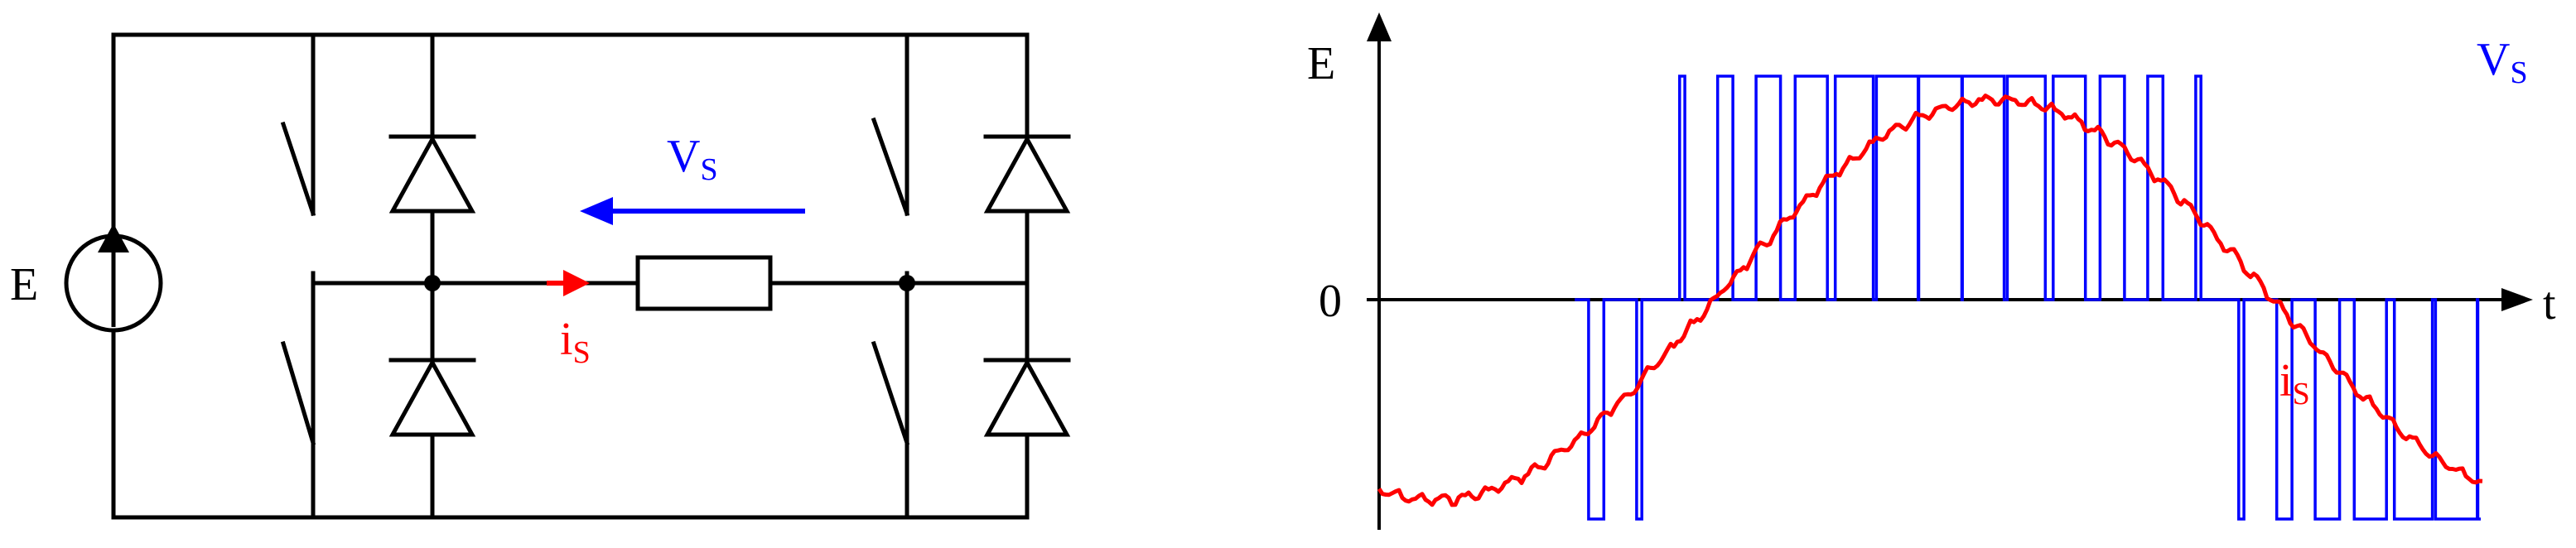 Image resolution: width=2576 pixels, height=548 pixels. Describe the element at coordinates (1380, 26) in the screenshot. I see `y-axis-arrow-icon` at that location.